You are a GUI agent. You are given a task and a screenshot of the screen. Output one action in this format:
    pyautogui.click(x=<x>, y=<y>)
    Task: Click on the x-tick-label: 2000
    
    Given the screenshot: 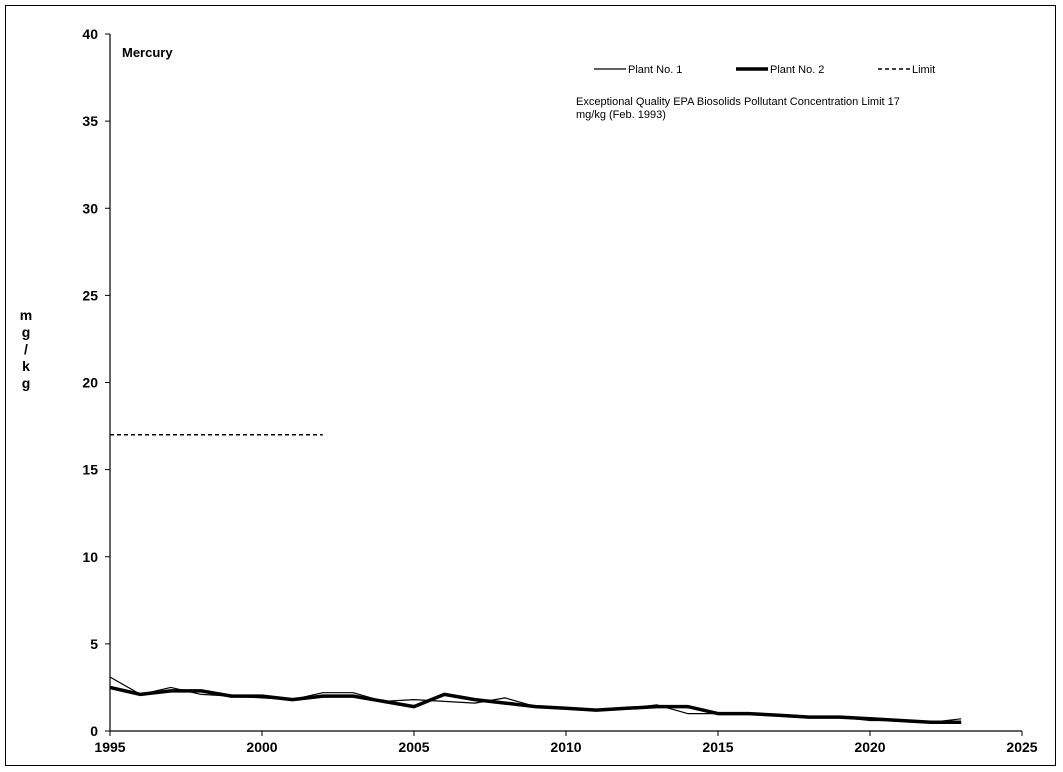 What is the action you would take?
    pyautogui.click(x=261, y=747)
    